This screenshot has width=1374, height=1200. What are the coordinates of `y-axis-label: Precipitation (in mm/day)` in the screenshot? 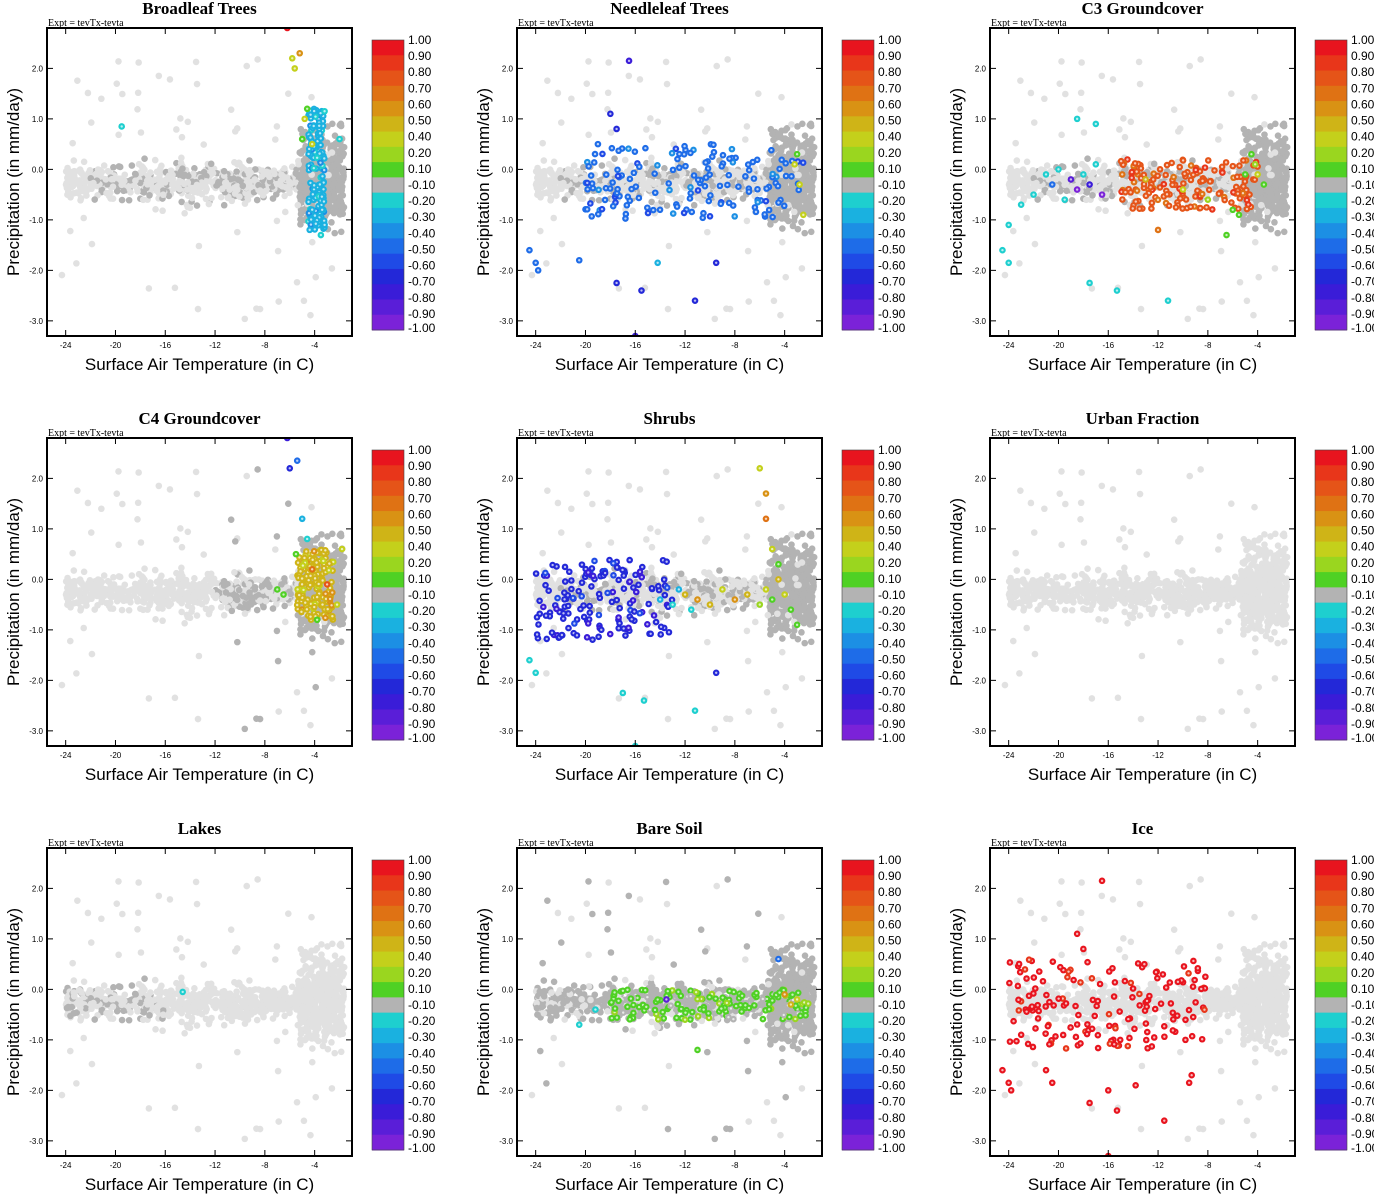 It's located at (956, 182).